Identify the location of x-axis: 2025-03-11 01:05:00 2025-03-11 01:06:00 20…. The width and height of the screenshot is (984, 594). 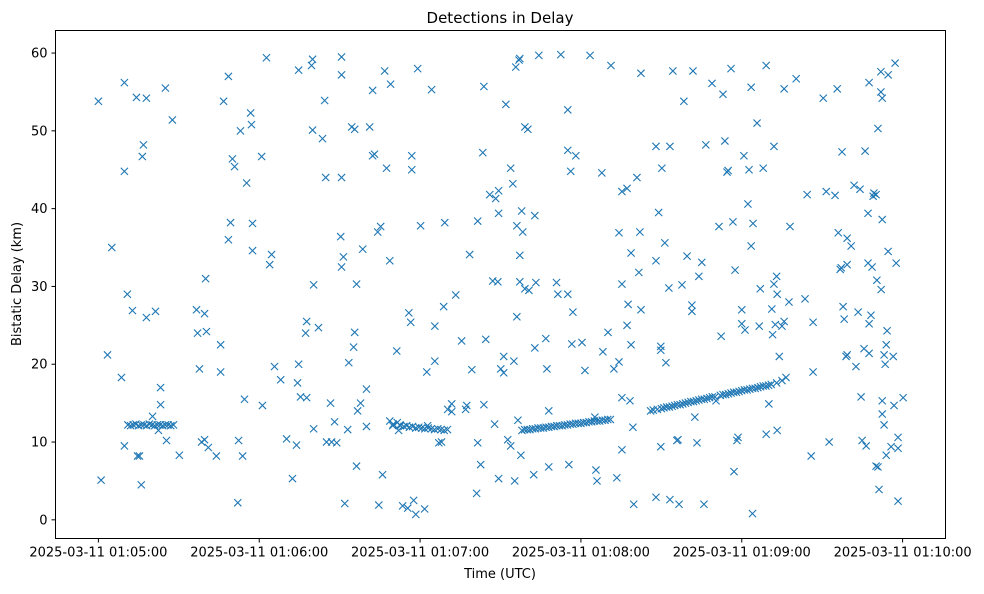
(500, 549).